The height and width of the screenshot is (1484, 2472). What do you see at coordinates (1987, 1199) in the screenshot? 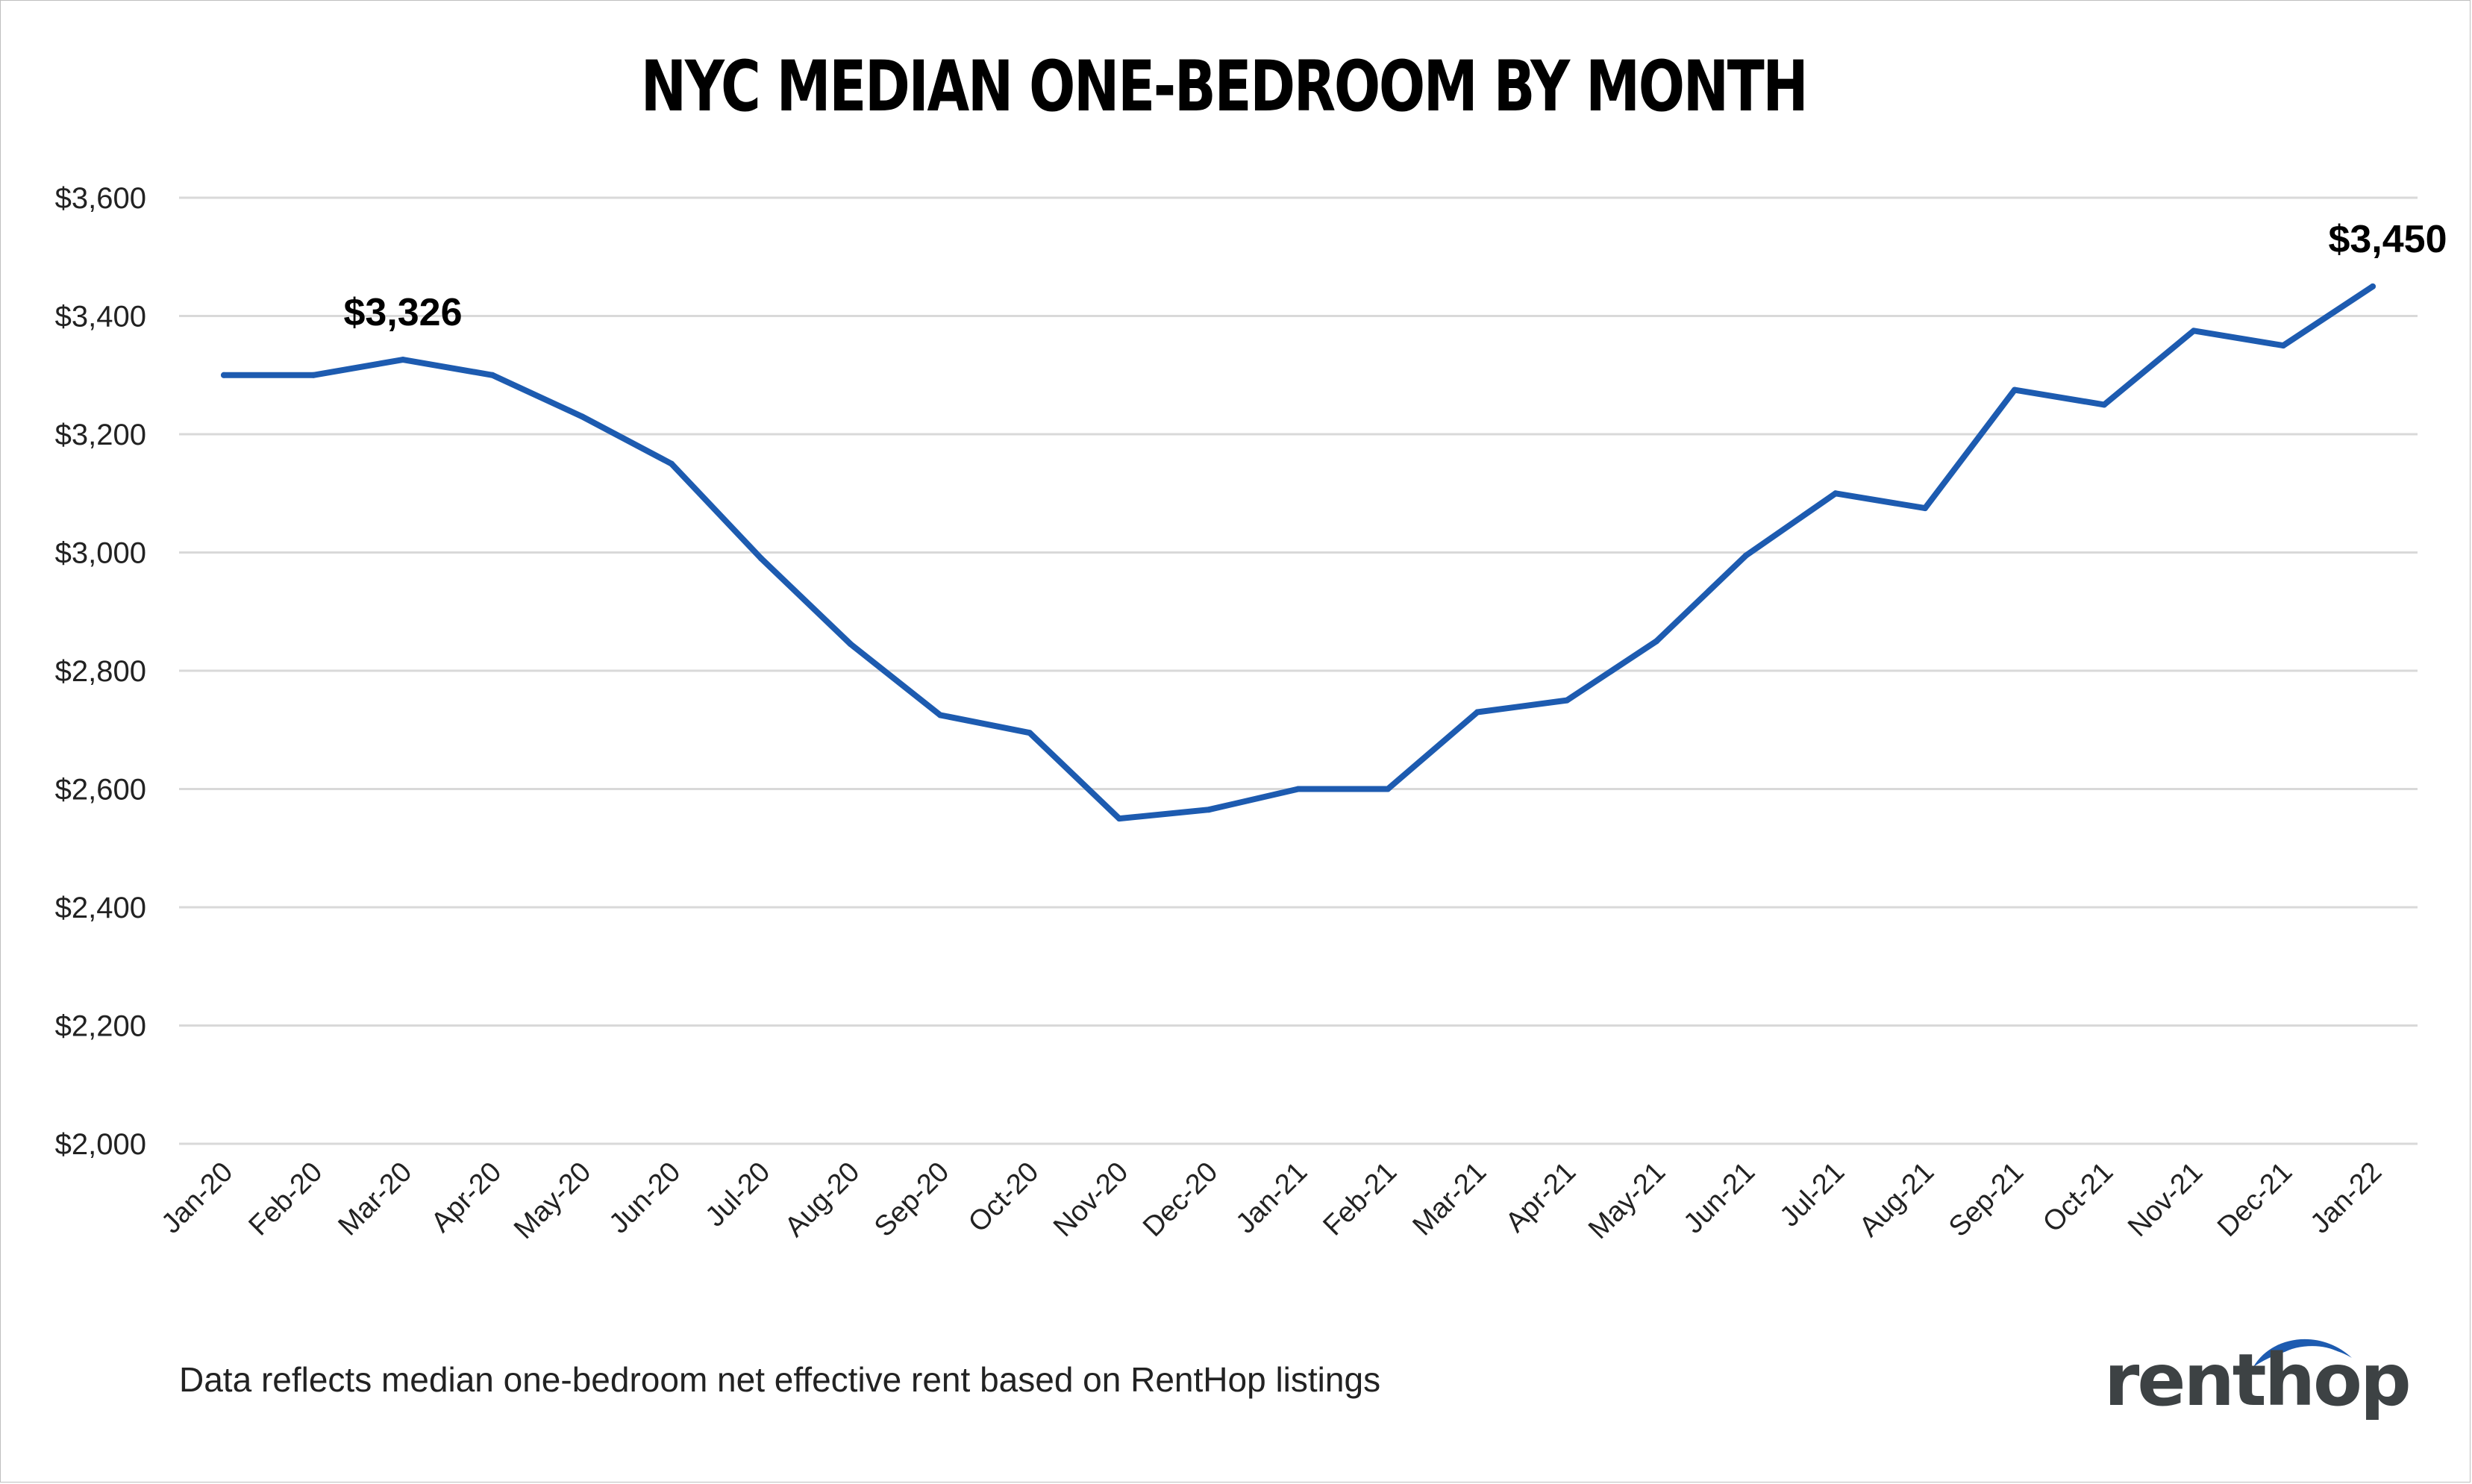
I see `x-tick-label: Sep-21` at bounding box center [1987, 1199].